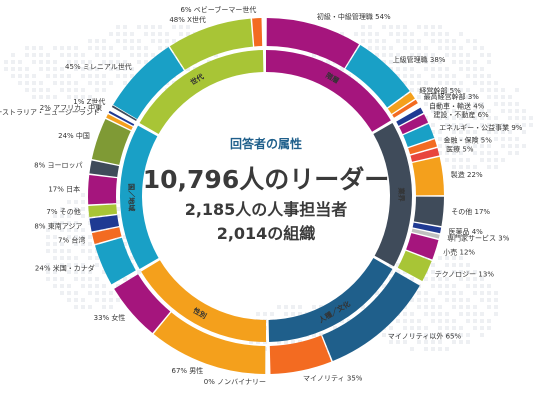 The image size is (546, 400). Describe the element at coordinates (77, 107) in the screenshot. I see `slice-name: アフリカ・中東` at that location.